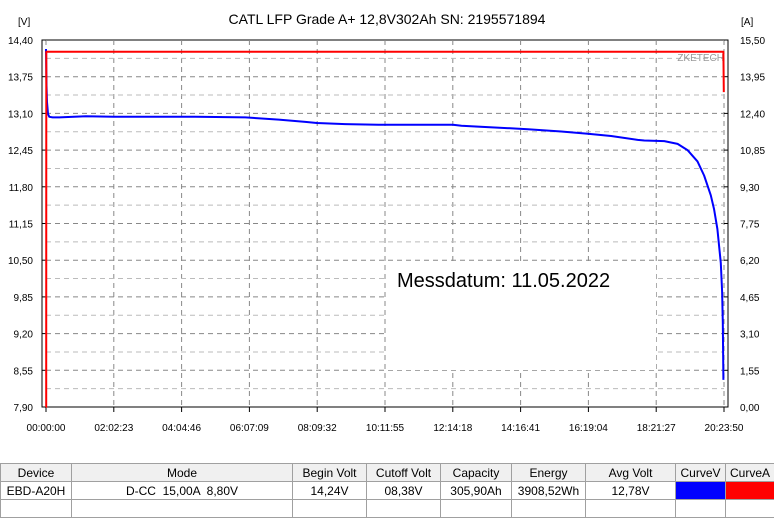 This screenshot has width=774, height=520. Describe the element at coordinates (630, 490) in the screenshot. I see `cell-avg-volt: 12,78V` at that location.